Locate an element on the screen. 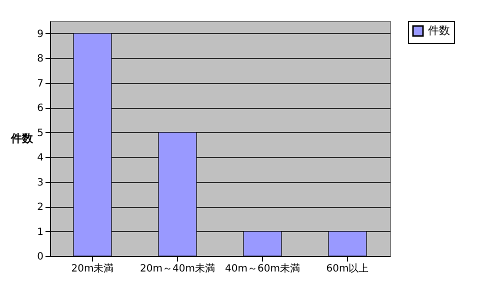  y-tick-label: 5 is located at coordinates (40, 133).